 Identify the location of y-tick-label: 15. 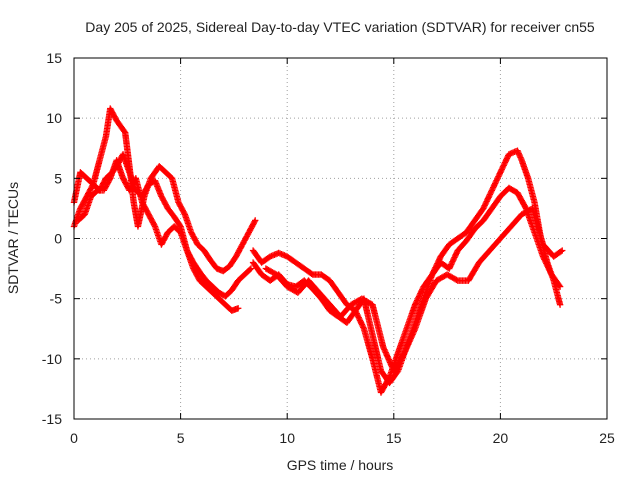
(54, 58).